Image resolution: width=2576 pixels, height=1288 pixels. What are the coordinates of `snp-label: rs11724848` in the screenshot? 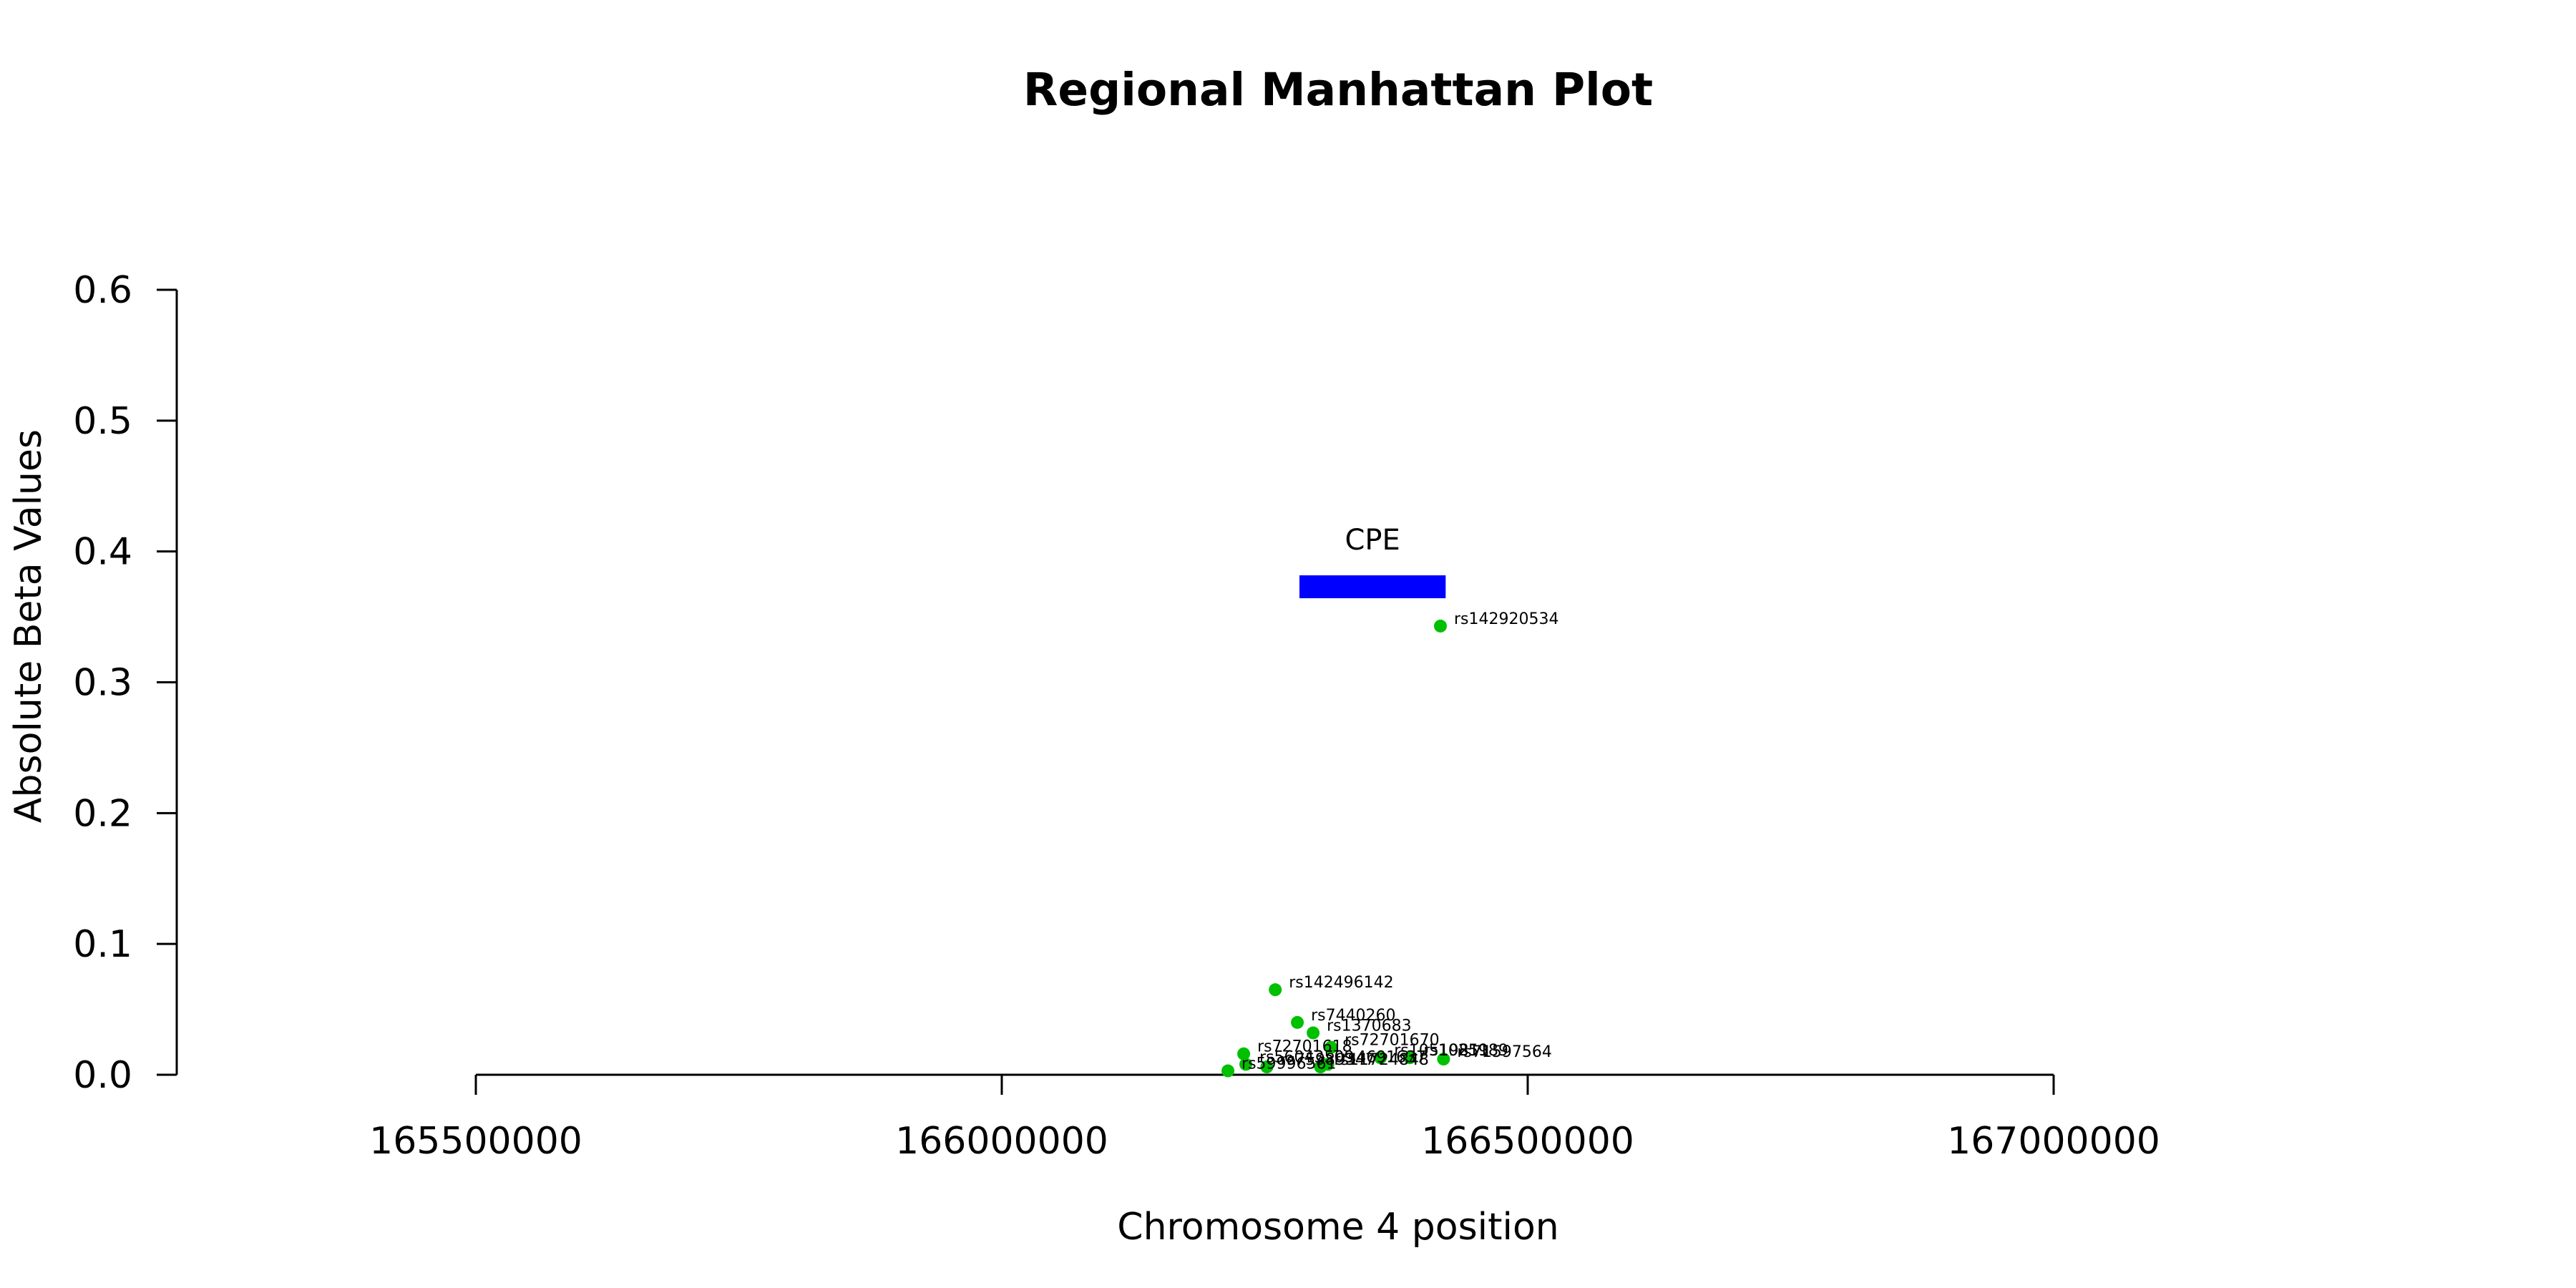 It's located at (1381, 1060).